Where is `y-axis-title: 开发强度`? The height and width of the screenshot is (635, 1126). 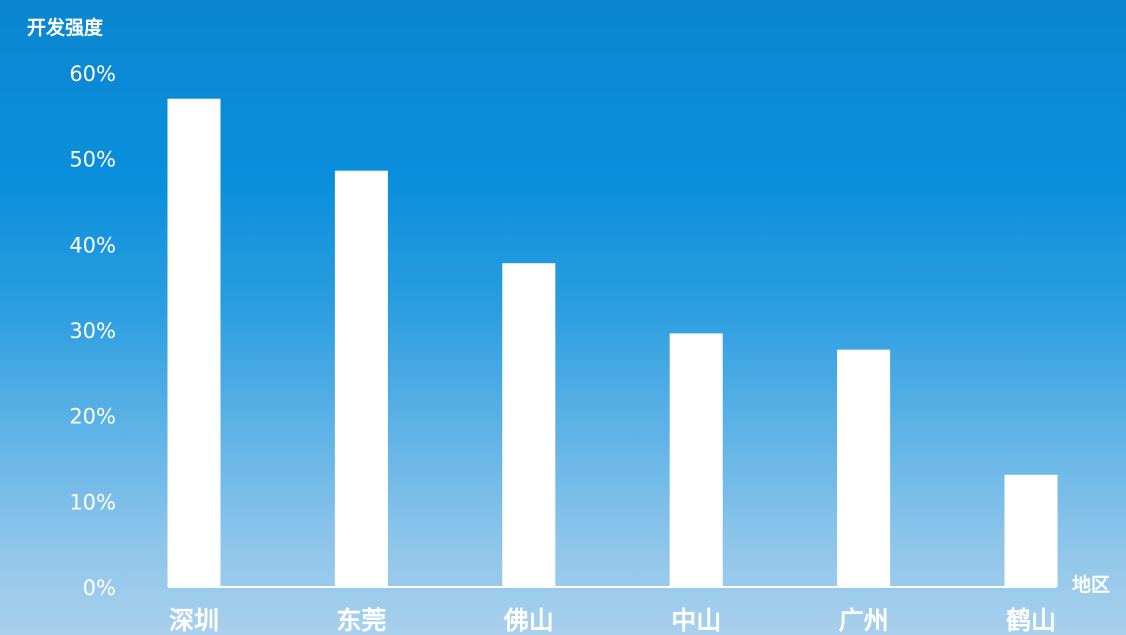
y-axis-title: 开发强度 is located at coordinates (65, 27).